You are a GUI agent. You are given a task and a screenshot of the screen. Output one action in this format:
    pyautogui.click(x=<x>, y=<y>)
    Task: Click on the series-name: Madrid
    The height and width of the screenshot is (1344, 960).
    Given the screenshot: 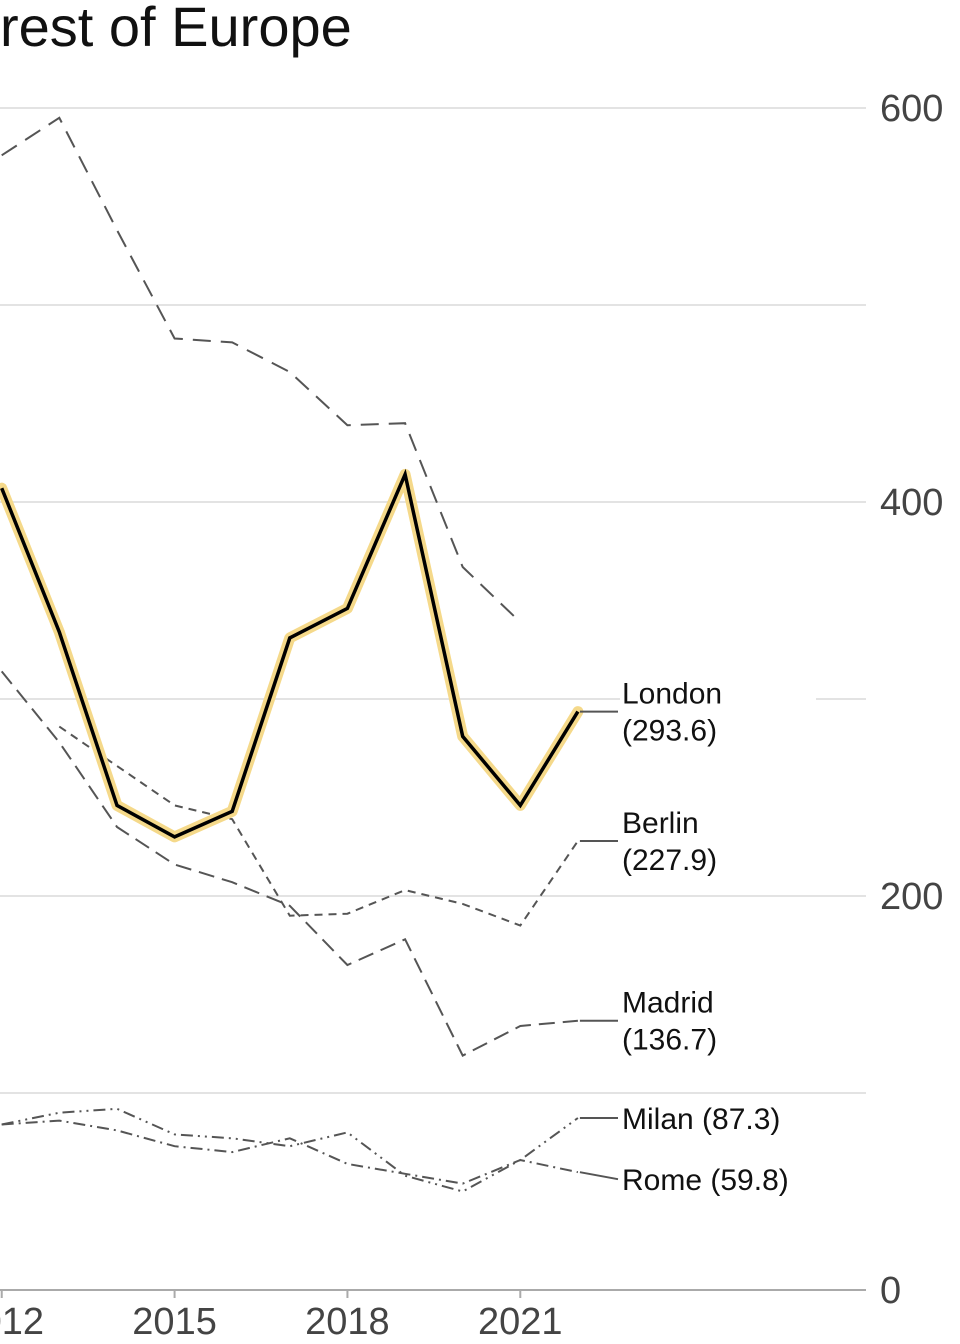 What is the action you would take?
    pyautogui.click(x=668, y=1003)
    